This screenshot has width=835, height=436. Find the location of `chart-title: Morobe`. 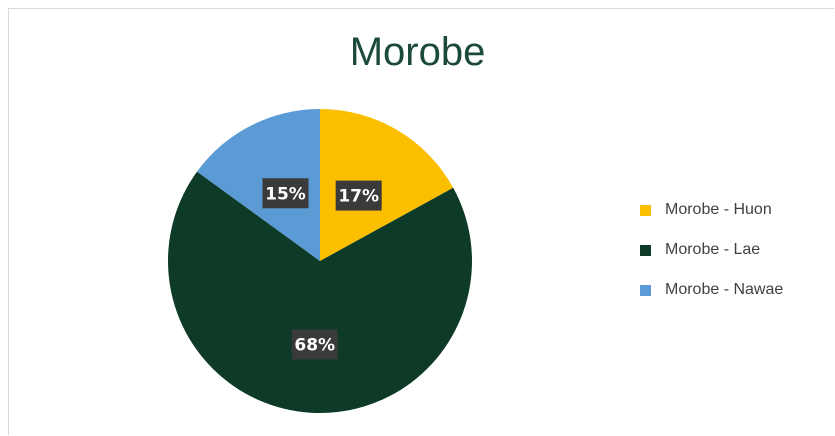

chart-title: Morobe is located at coordinates (417, 52).